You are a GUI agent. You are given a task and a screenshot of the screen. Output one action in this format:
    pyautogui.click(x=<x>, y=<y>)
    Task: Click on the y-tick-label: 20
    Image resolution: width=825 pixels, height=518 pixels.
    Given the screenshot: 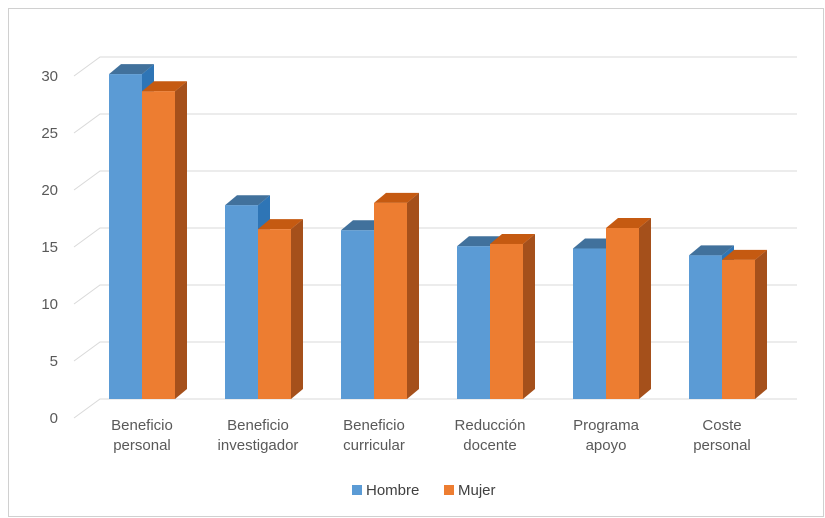 What is the action you would take?
    pyautogui.click(x=49, y=190)
    